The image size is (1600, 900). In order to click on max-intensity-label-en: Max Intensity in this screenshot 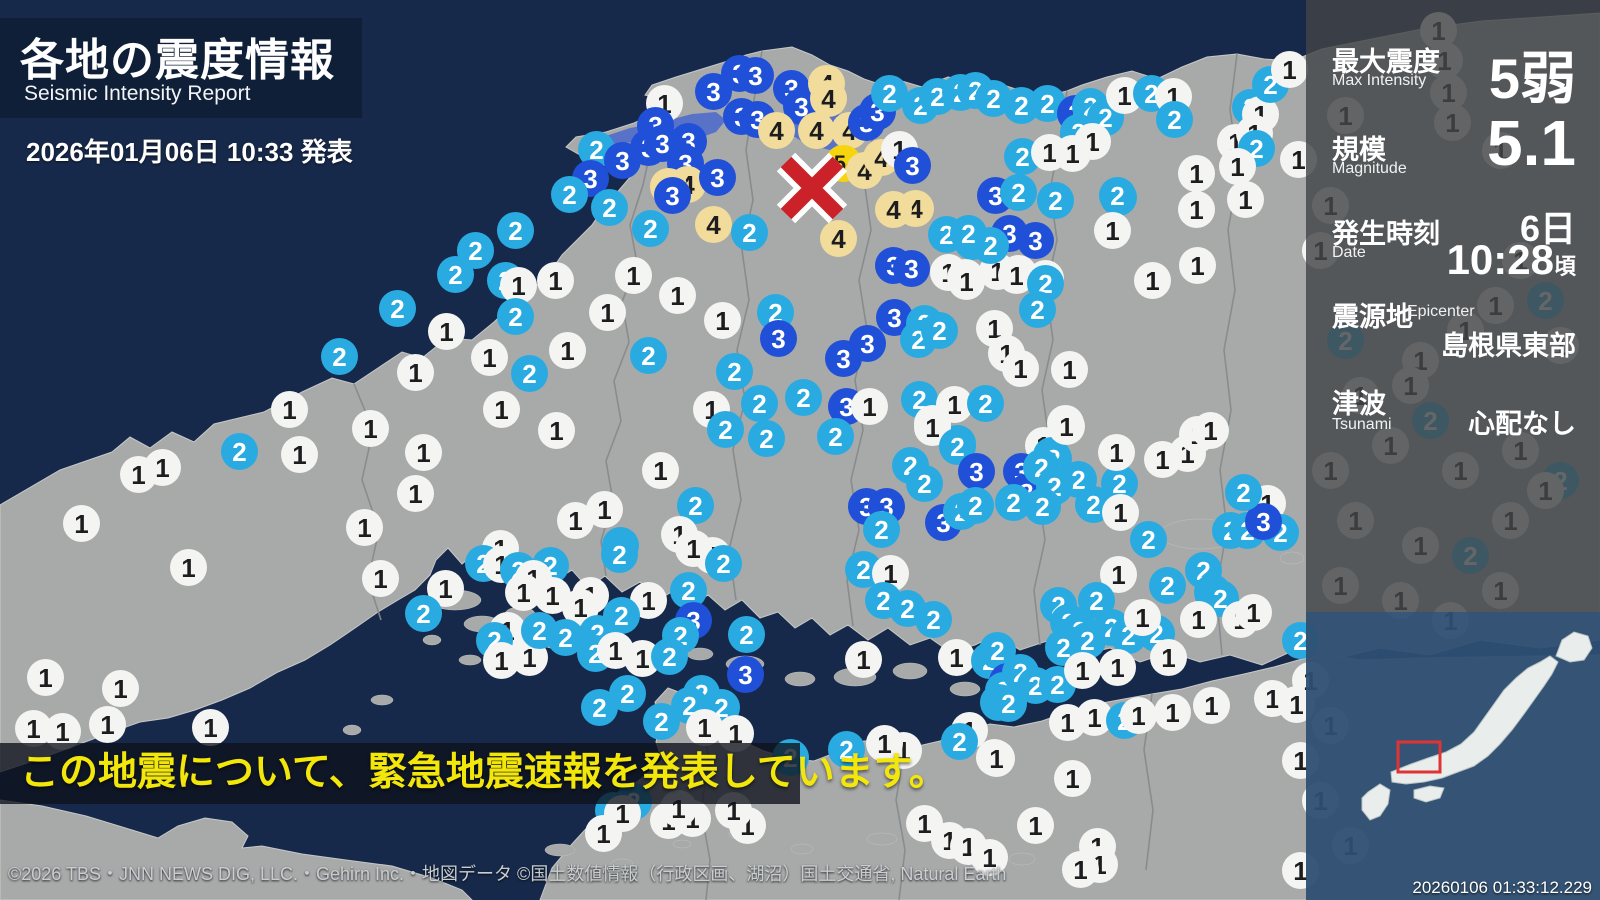, I will do `click(1379, 80)`.